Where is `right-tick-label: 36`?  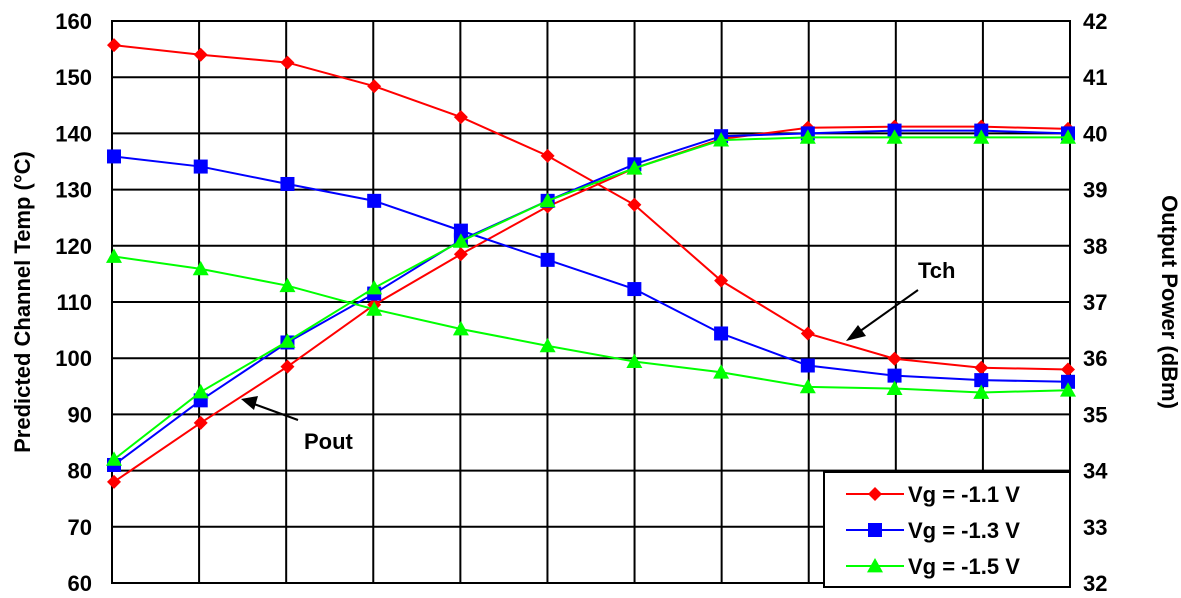
right-tick-label: 36 is located at coordinates (1095, 358).